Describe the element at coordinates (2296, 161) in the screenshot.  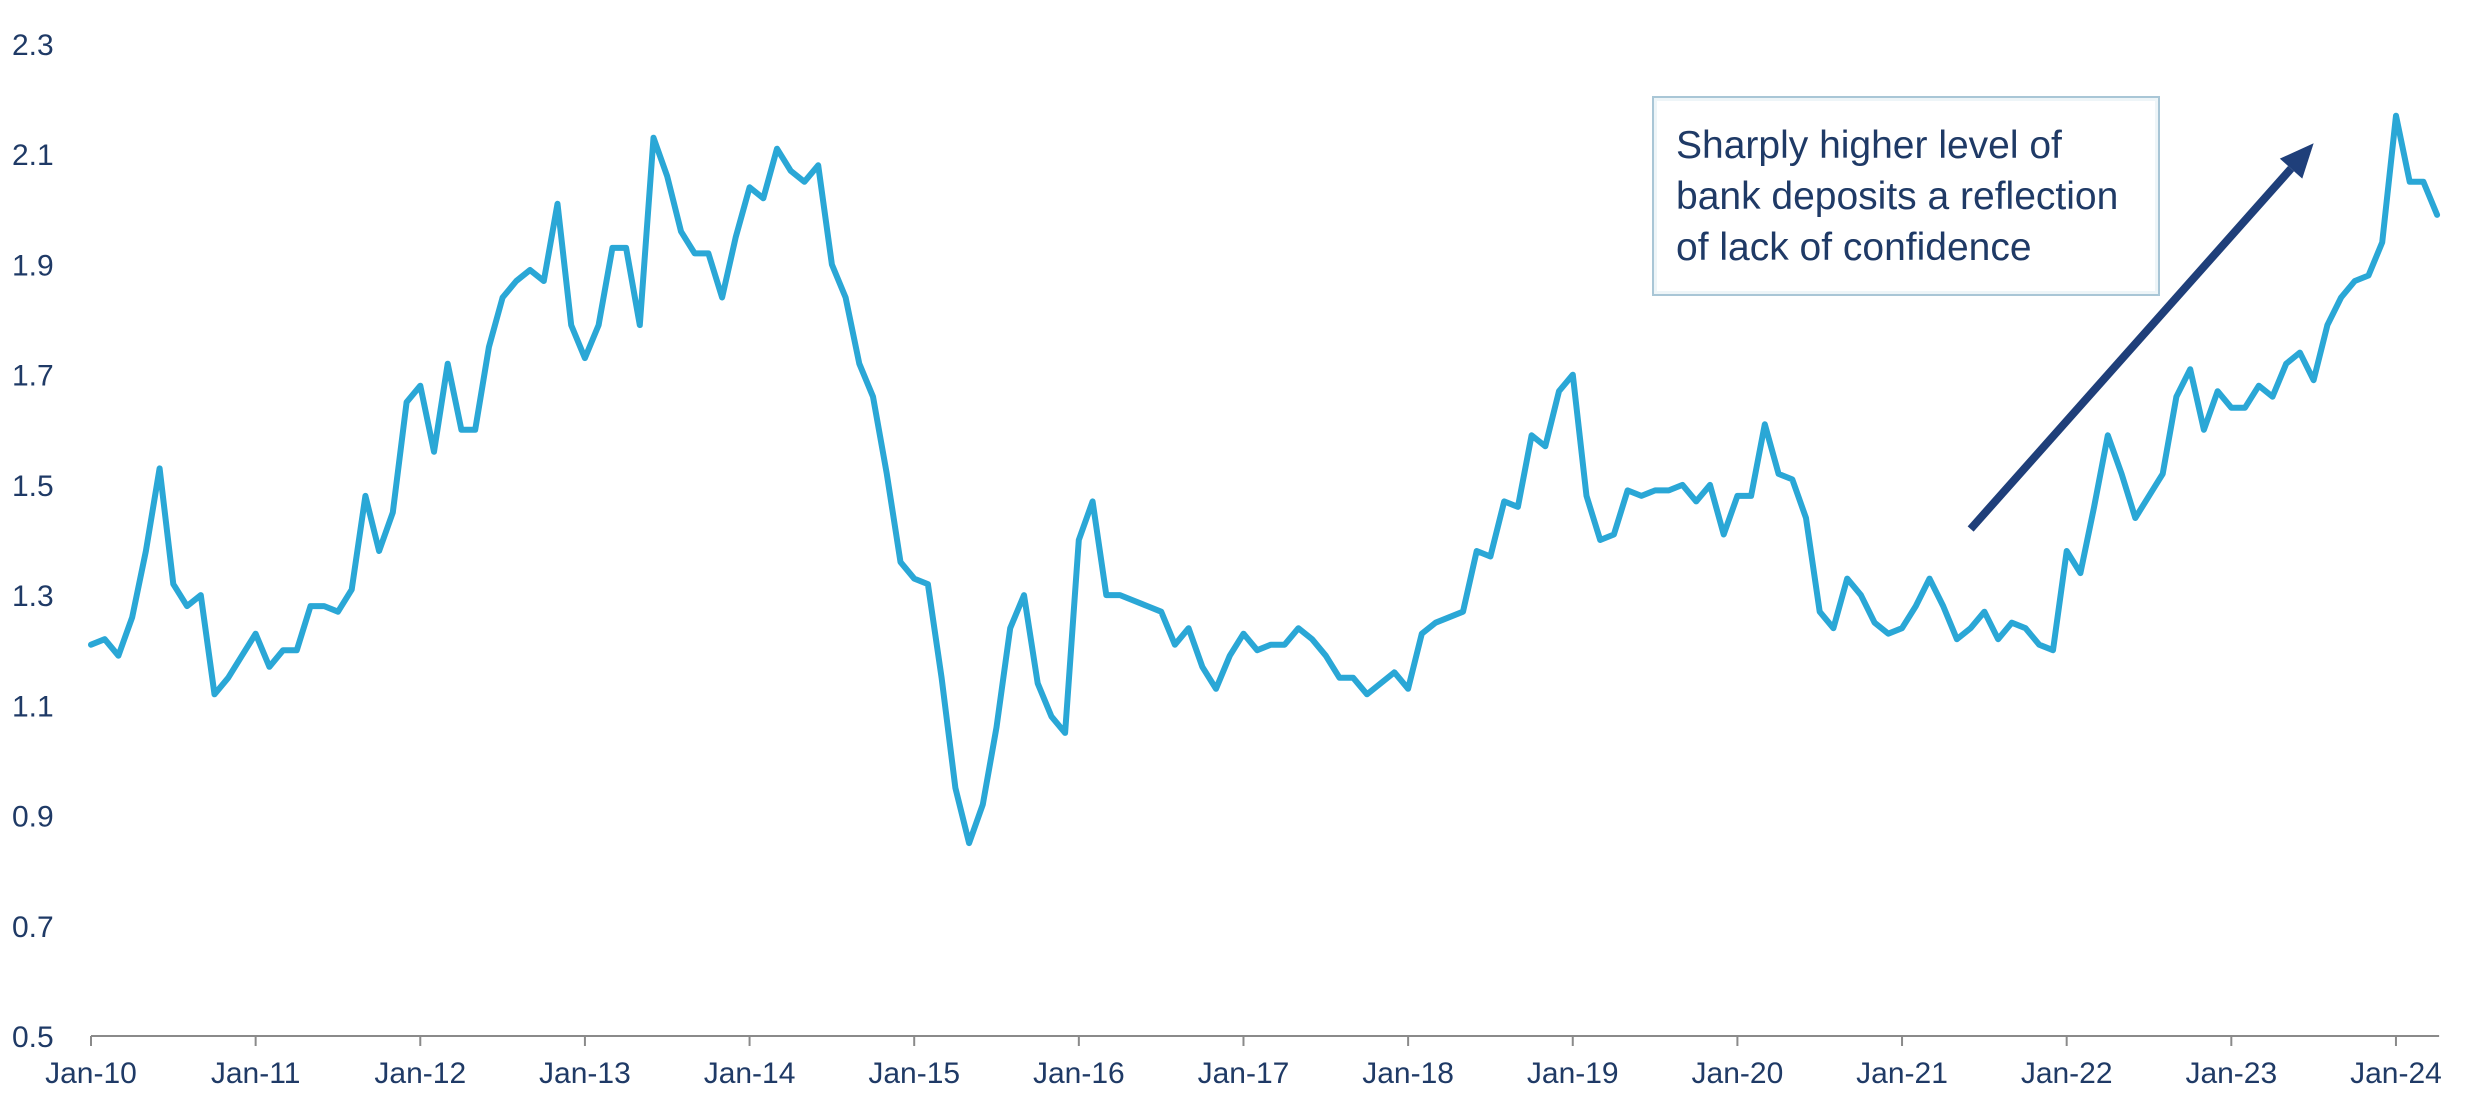
I see `annotation-arrow-head` at that location.